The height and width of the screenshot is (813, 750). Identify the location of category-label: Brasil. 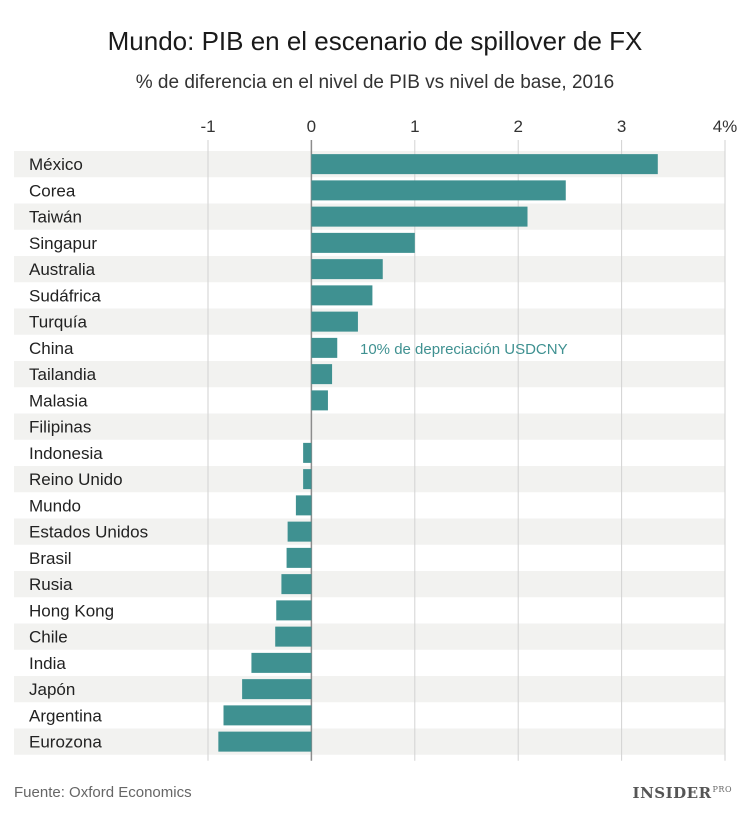
(50, 558).